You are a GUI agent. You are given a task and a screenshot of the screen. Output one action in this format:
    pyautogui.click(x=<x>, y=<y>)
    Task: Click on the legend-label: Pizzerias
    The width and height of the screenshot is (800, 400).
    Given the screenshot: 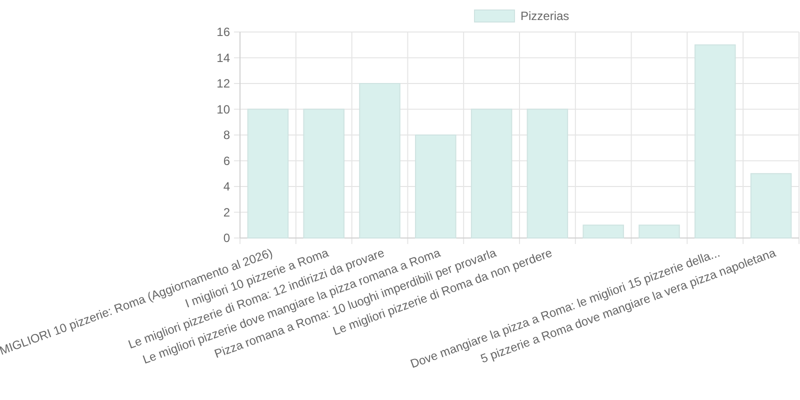 What is the action you would take?
    pyautogui.click(x=545, y=16)
    